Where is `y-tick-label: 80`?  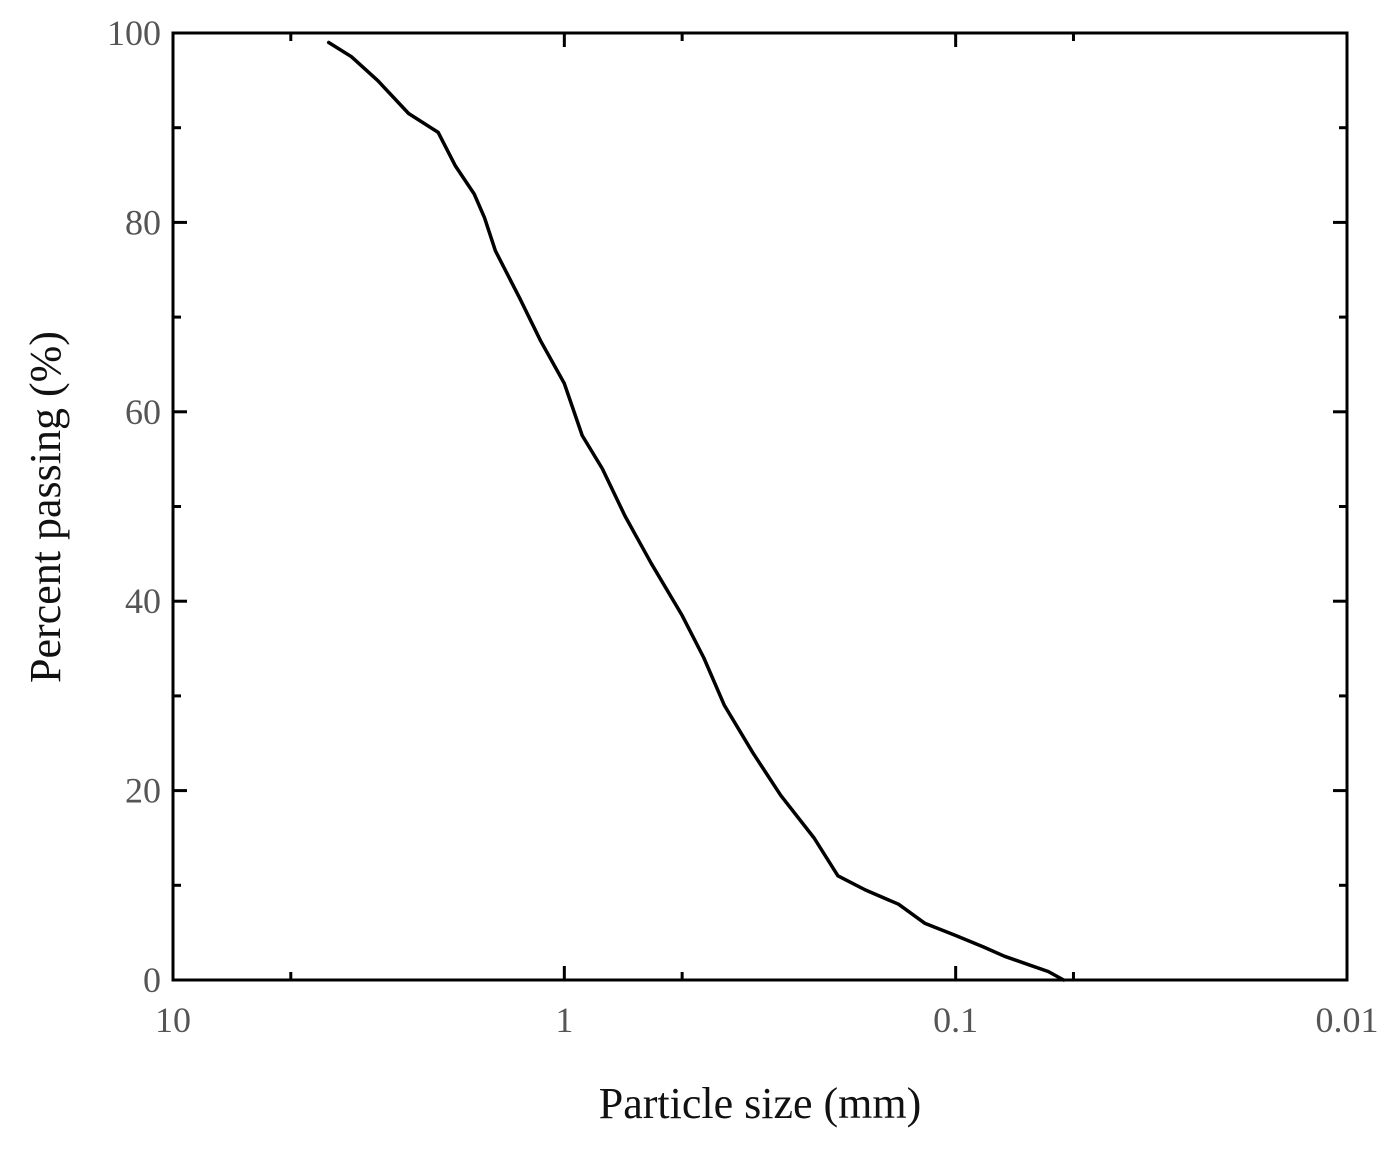
y-tick-label: 80 is located at coordinates (143, 222).